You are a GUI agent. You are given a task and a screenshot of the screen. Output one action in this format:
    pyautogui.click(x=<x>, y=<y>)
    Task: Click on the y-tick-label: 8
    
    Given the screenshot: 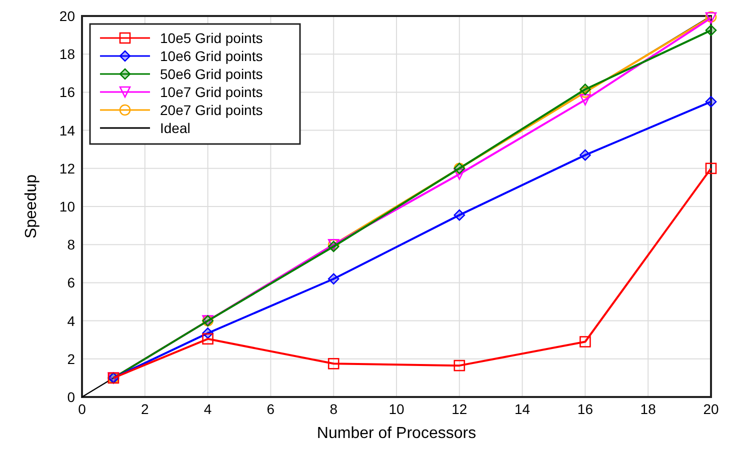 What is the action you would take?
    pyautogui.click(x=71, y=244)
    